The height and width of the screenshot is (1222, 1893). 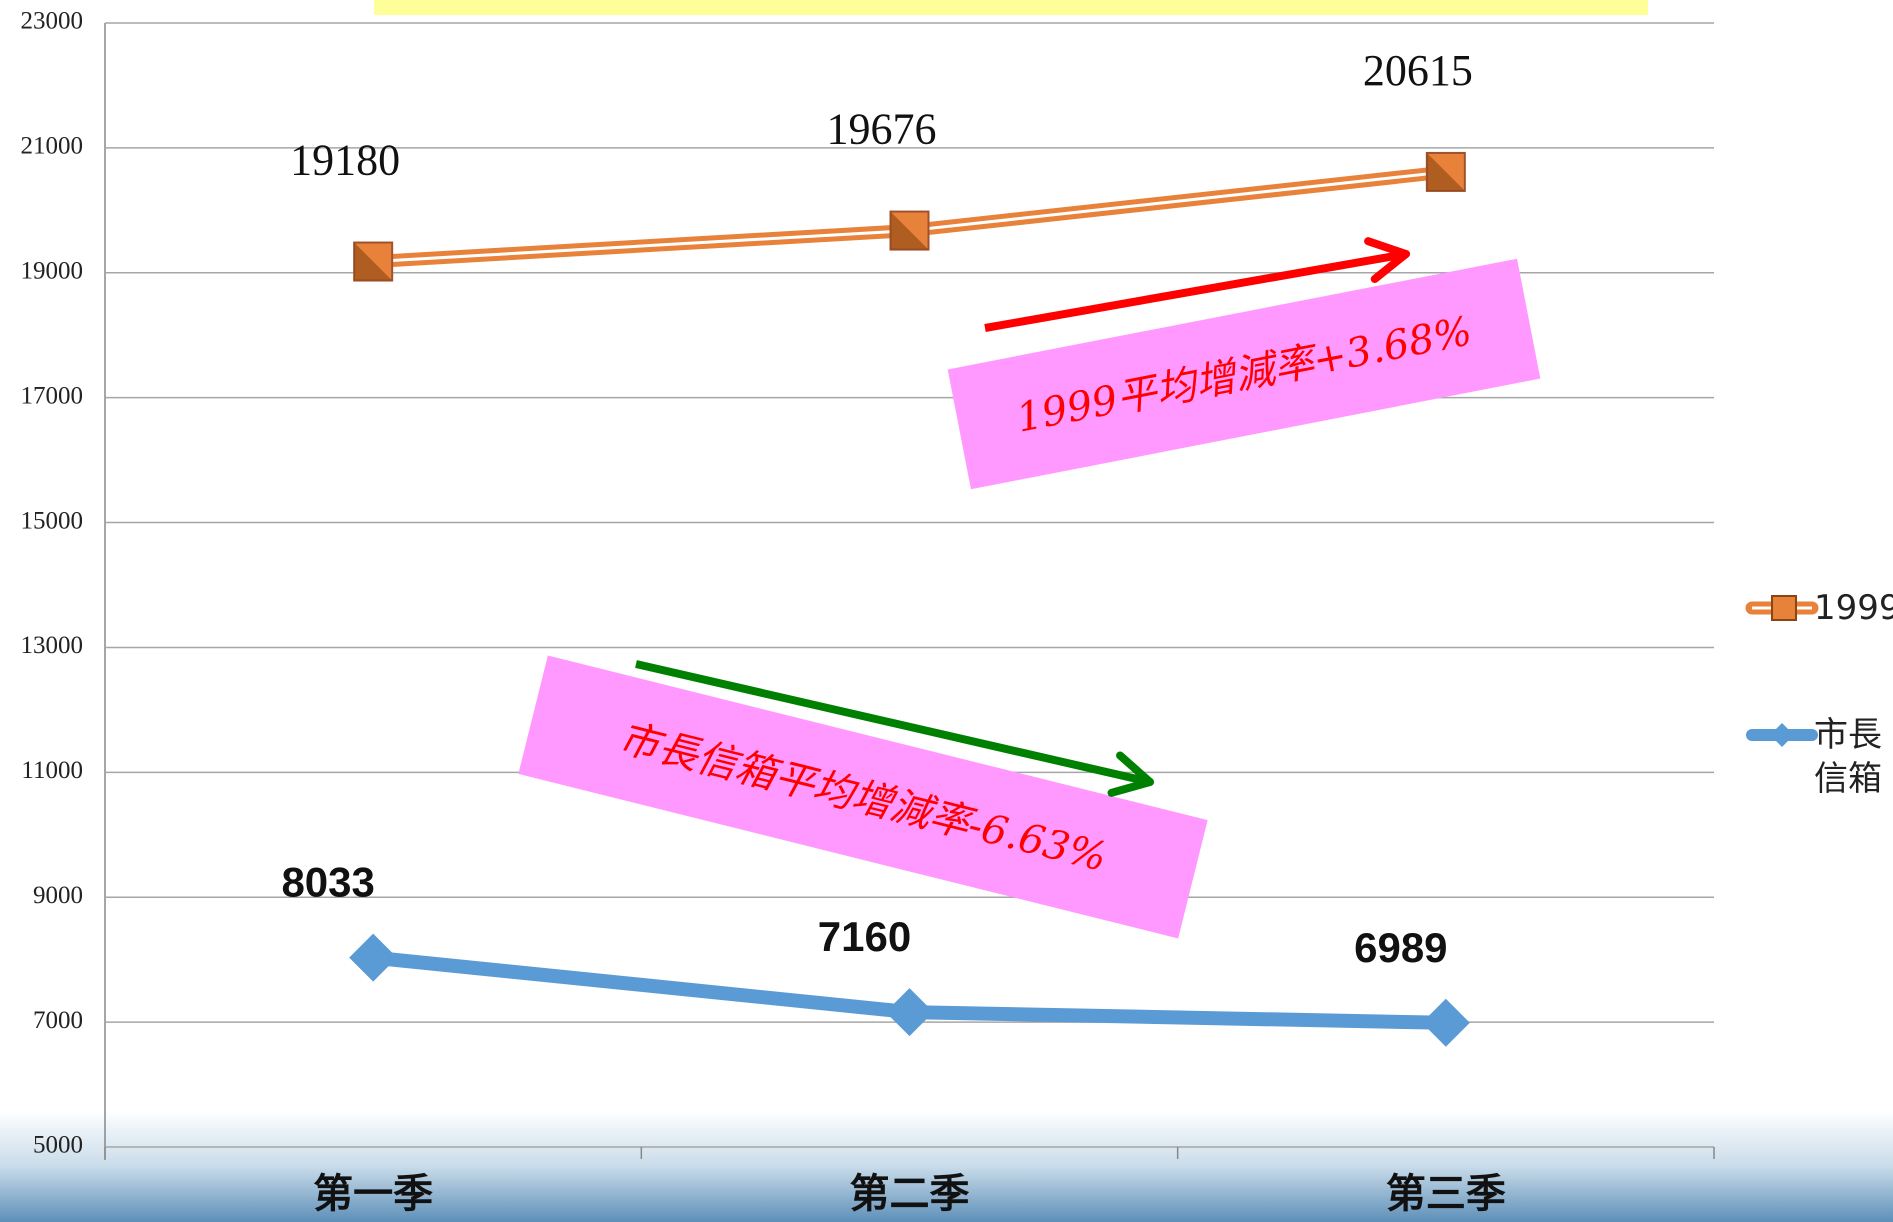 What do you see at coordinates (52, 395) in the screenshot?
I see `y-tick-label: 17000` at bounding box center [52, 395].